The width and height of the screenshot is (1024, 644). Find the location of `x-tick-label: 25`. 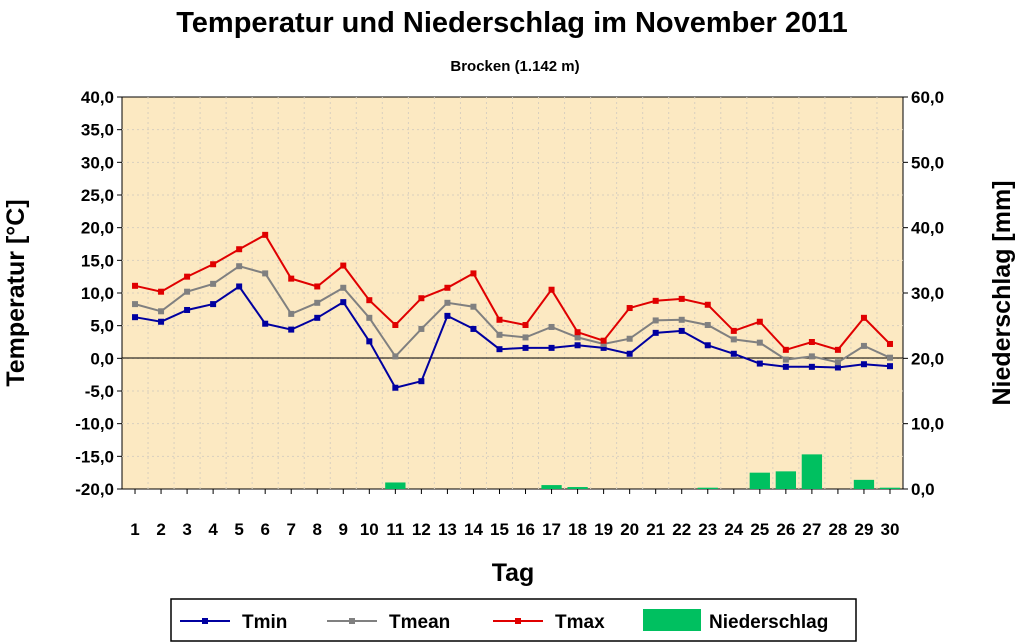

x-tick-label: 25 is located at coordinates (759, 529).